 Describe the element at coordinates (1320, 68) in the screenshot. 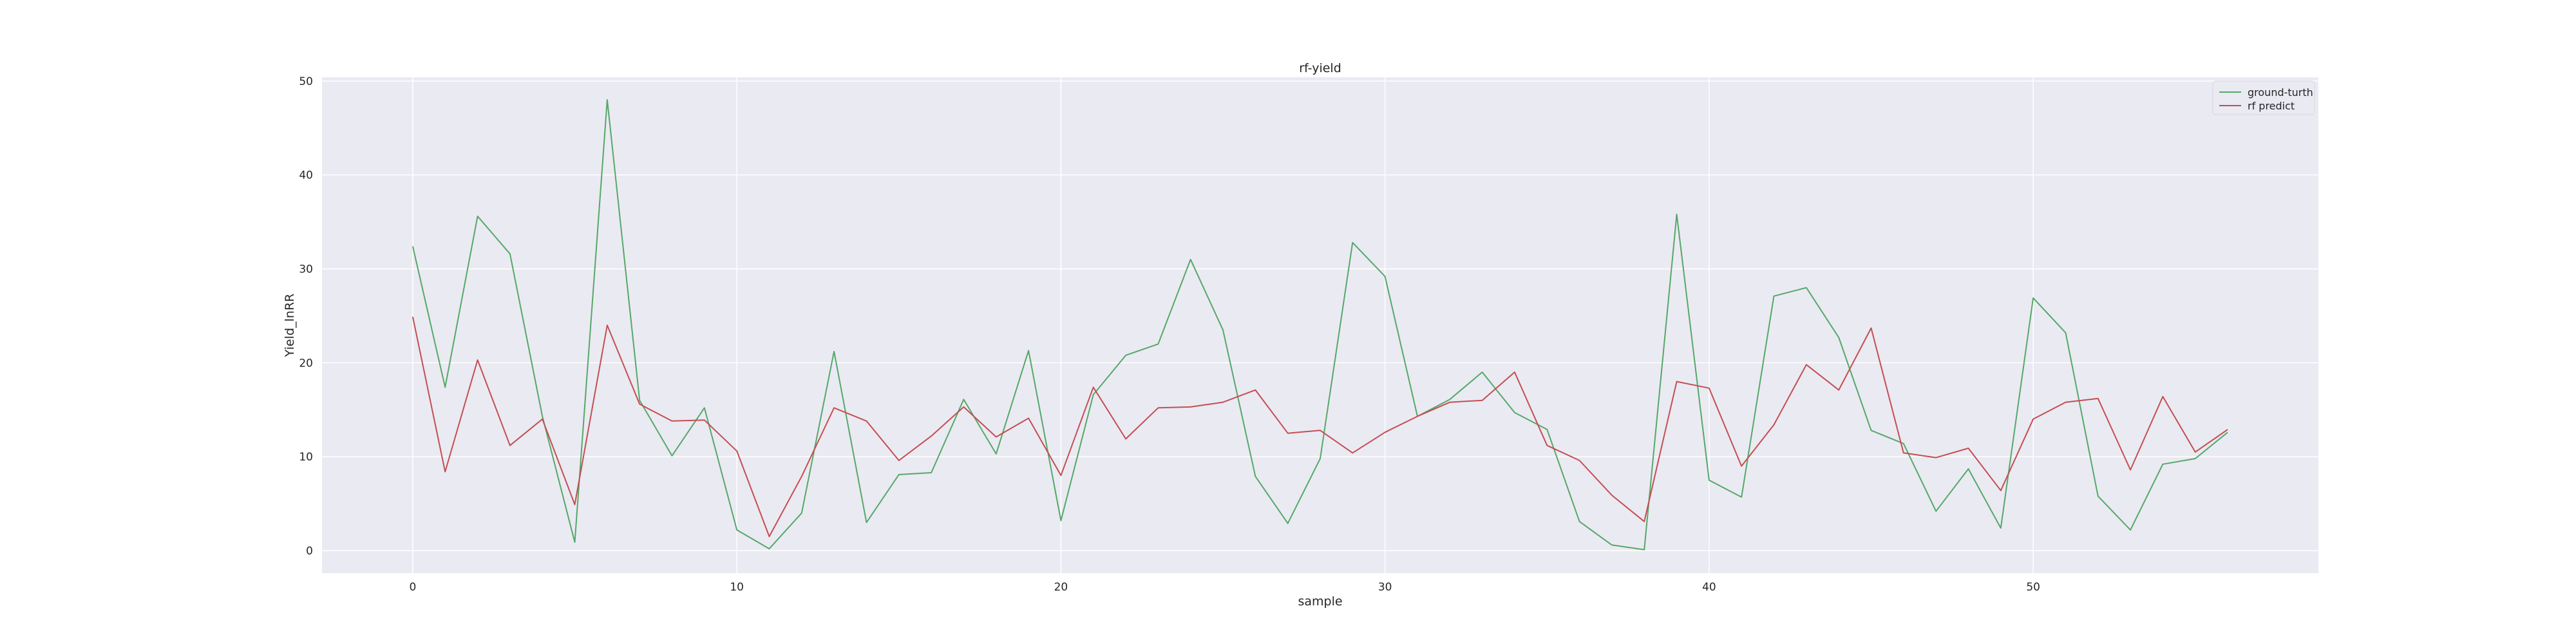

I see `chart-title: rf-yield` at that location.